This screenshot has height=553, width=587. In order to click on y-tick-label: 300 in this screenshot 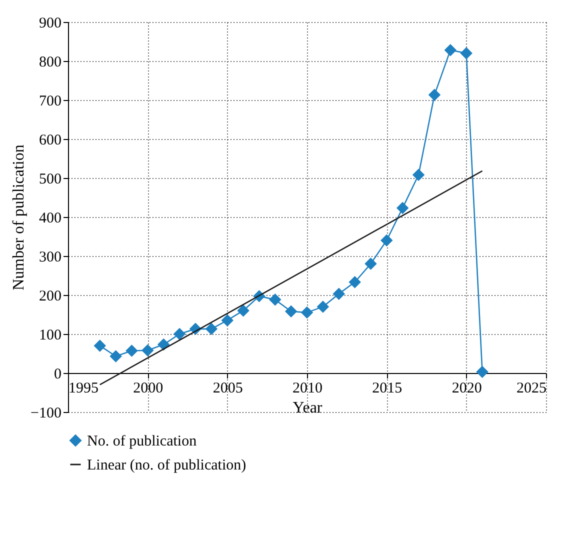, I will do `click(50, 258)`.